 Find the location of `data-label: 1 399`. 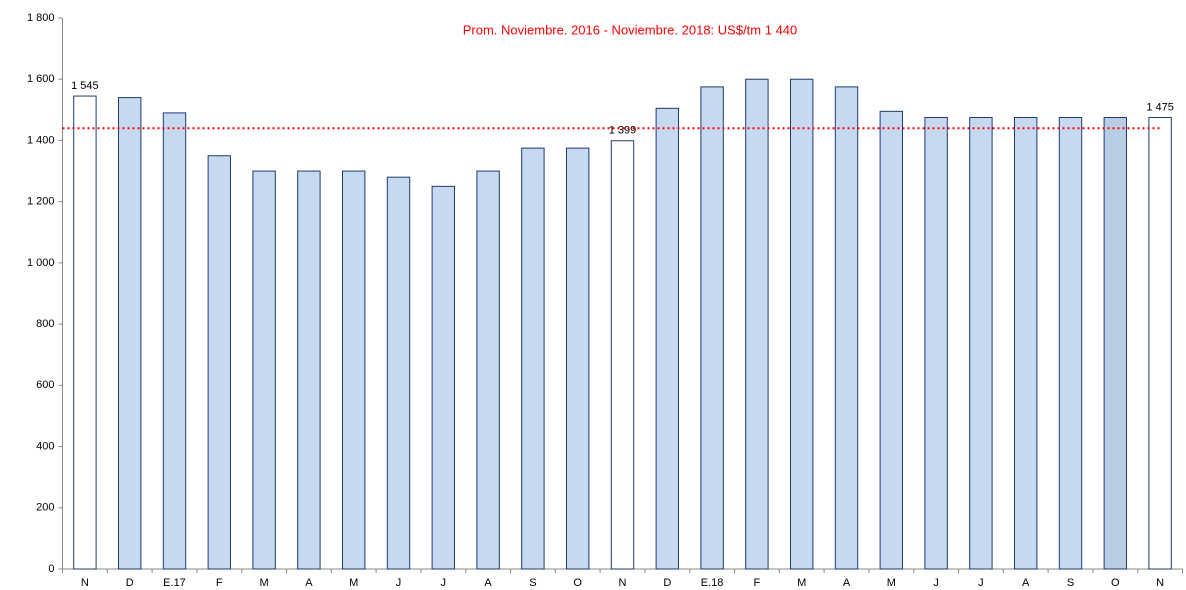

data-label: 1 399 is located at coordinates (623, 131).